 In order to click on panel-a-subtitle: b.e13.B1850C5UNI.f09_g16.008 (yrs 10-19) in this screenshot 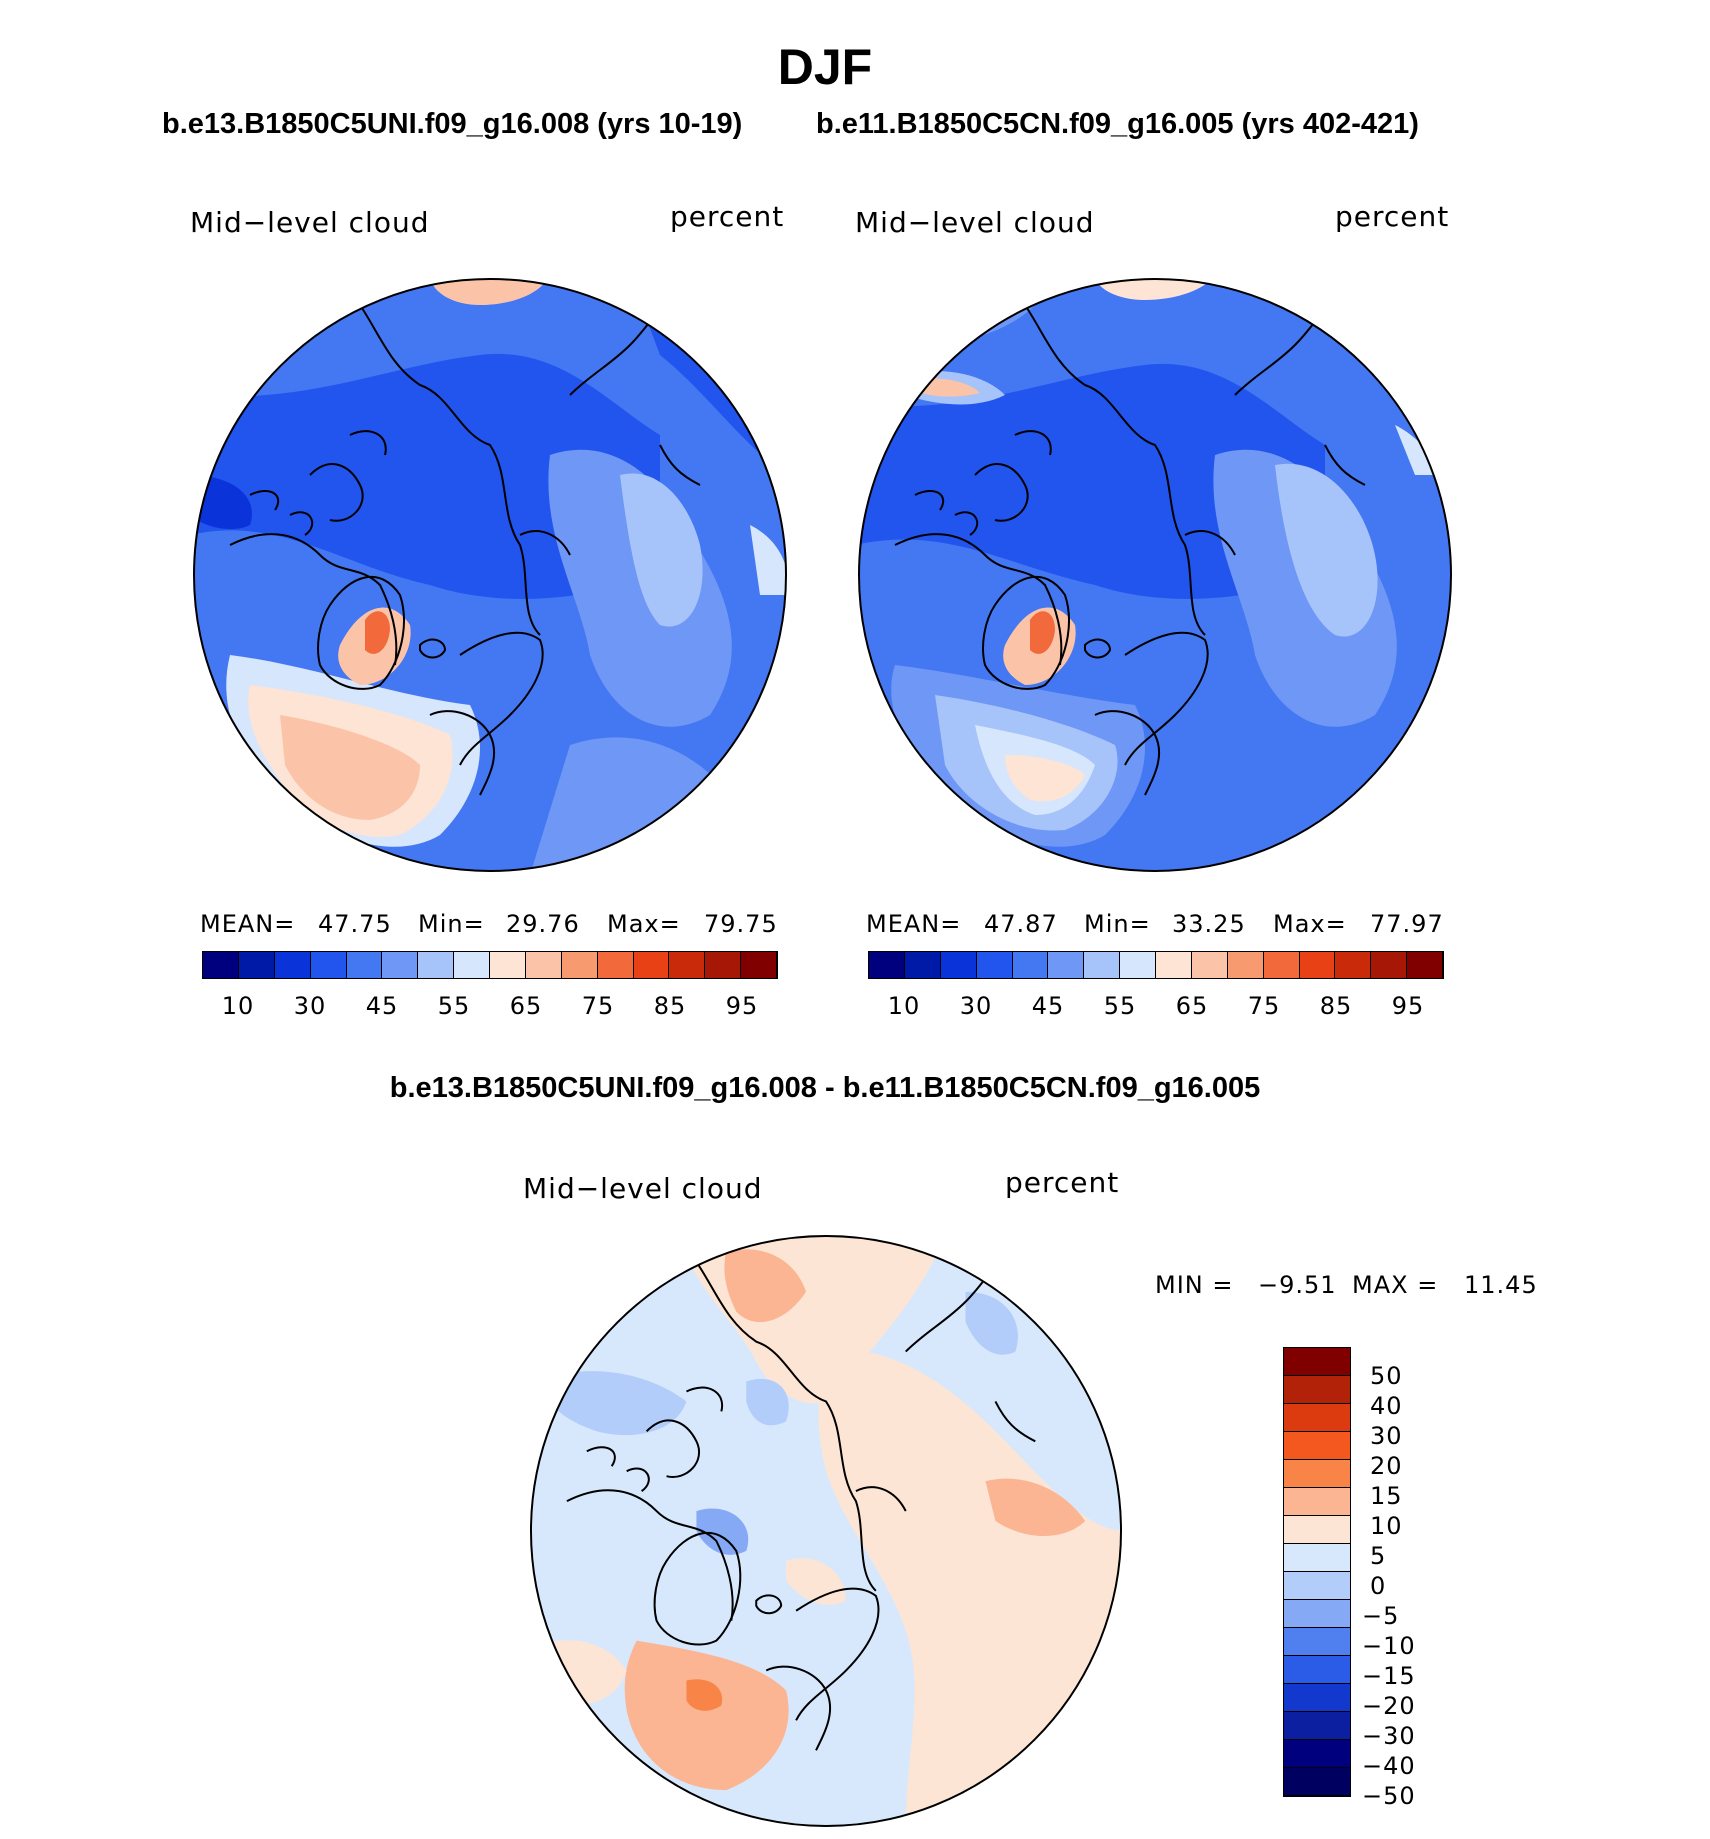, I will do `click(452, 124)`.